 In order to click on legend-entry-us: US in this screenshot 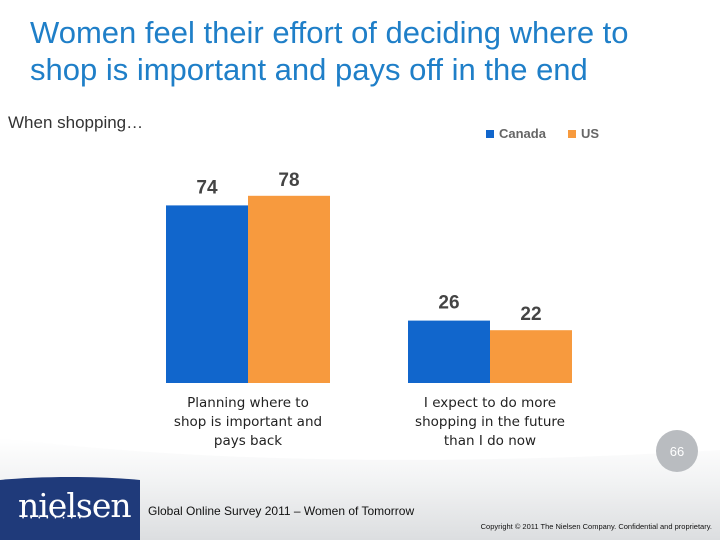, I will do `click(583, 133)`.